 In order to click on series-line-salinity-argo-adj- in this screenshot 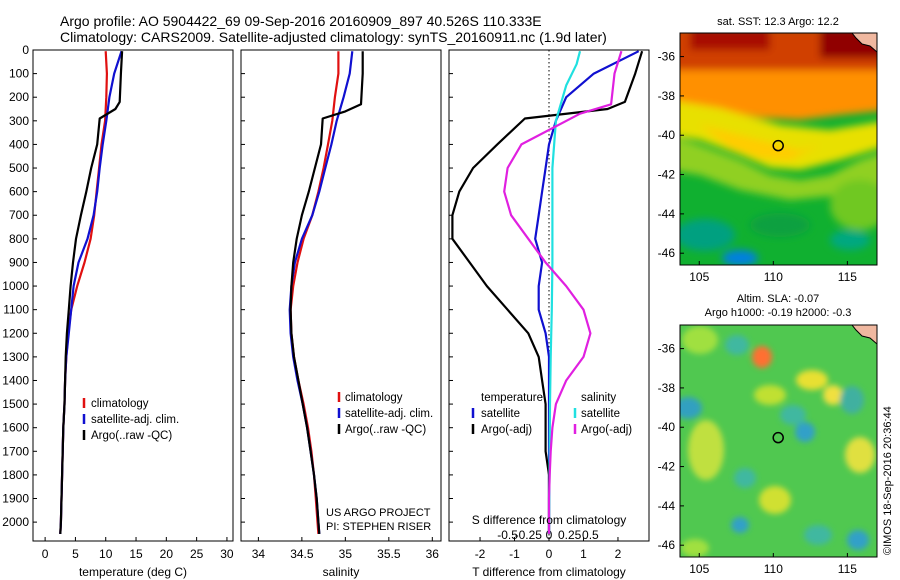, I will do `click(563, 292)`.